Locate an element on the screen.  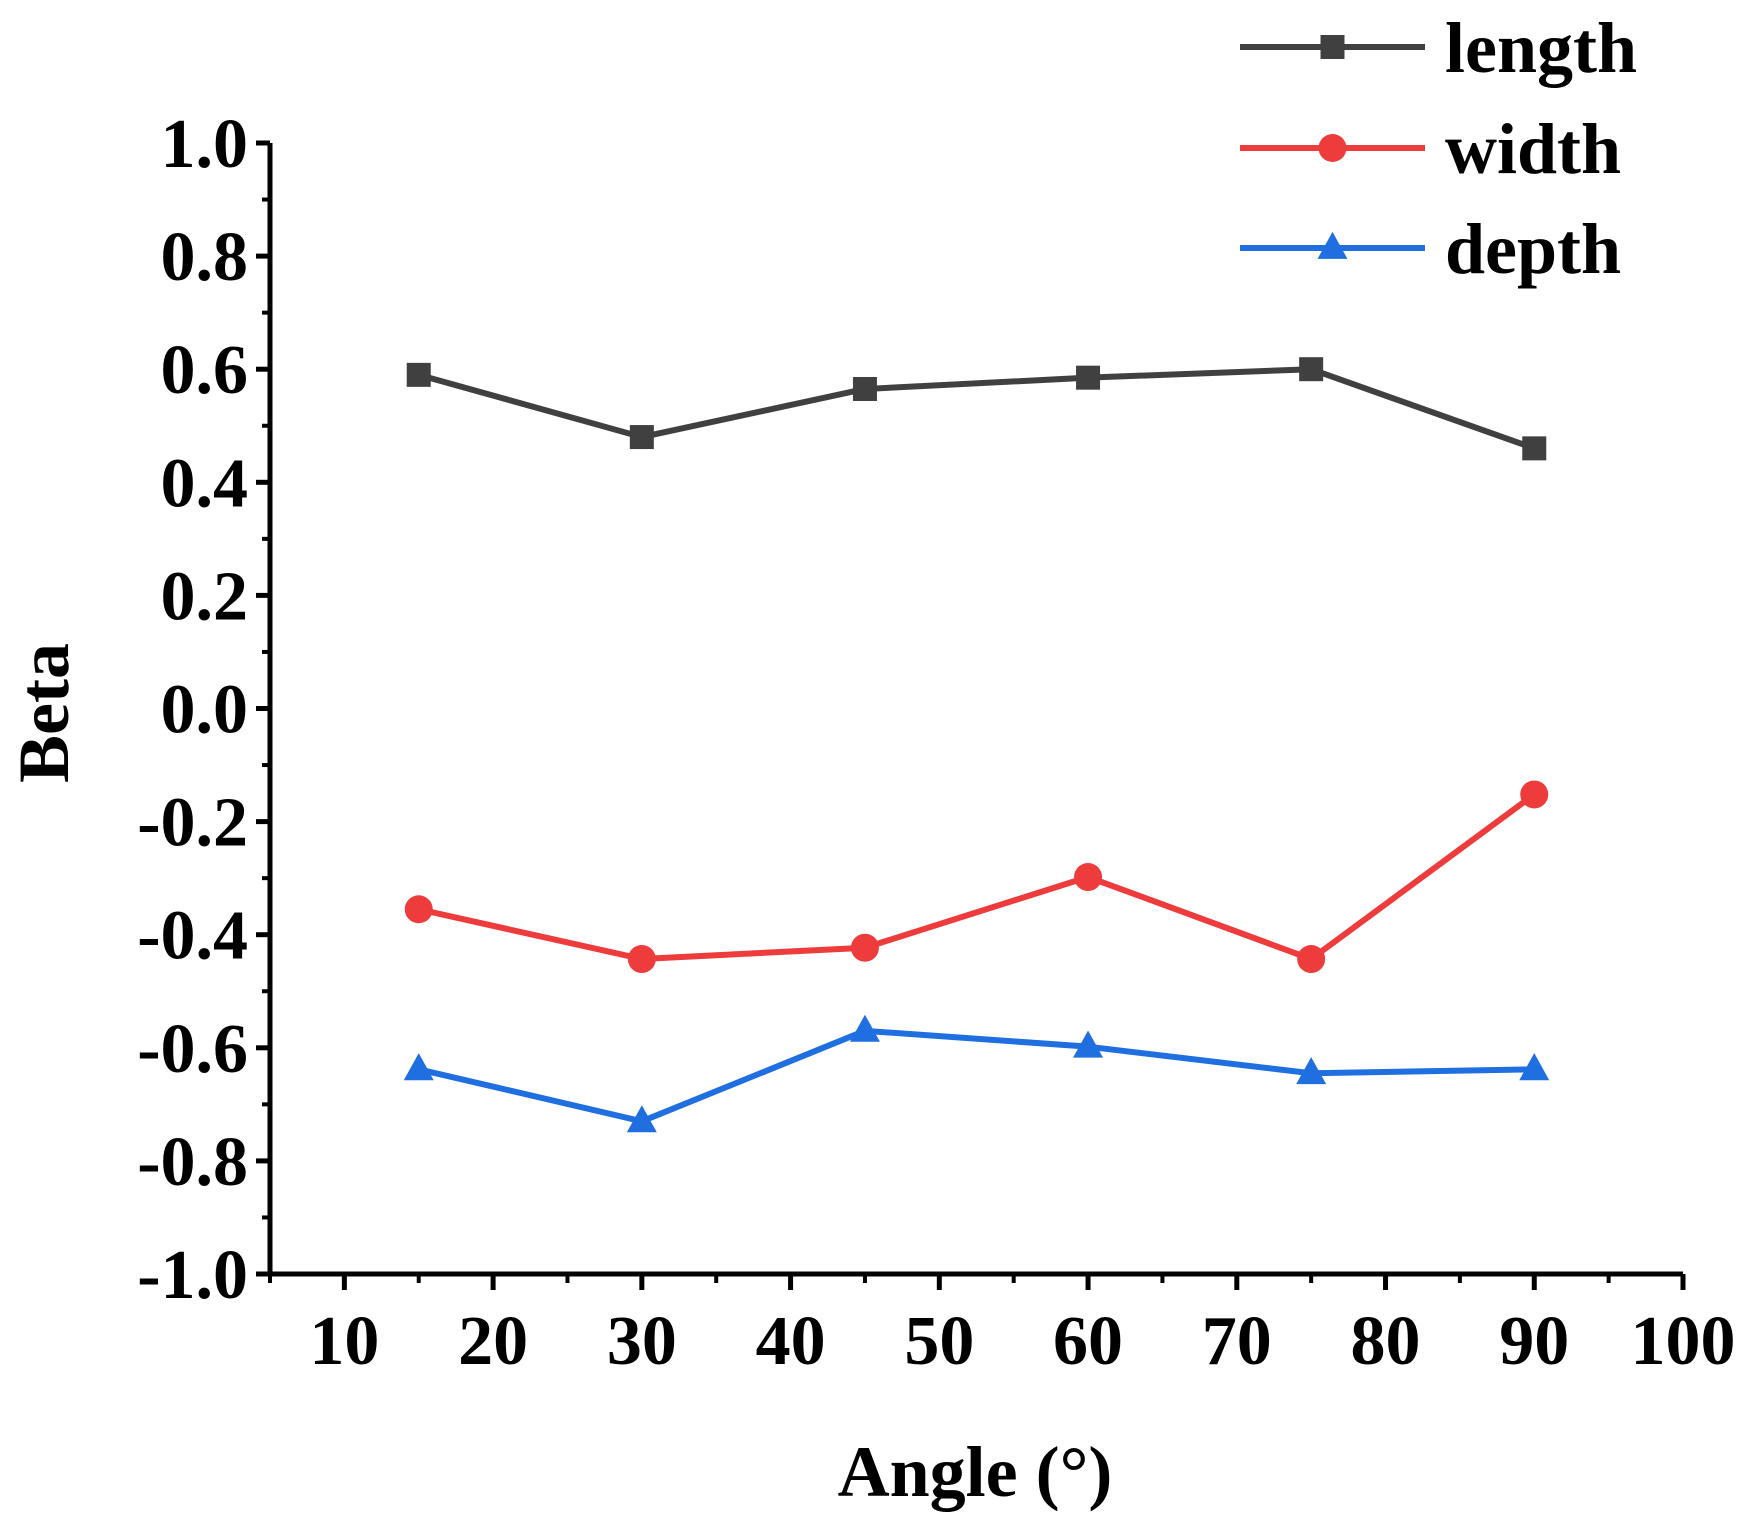
y-tick-label: 0.0 is located at coordinates (205, 710).